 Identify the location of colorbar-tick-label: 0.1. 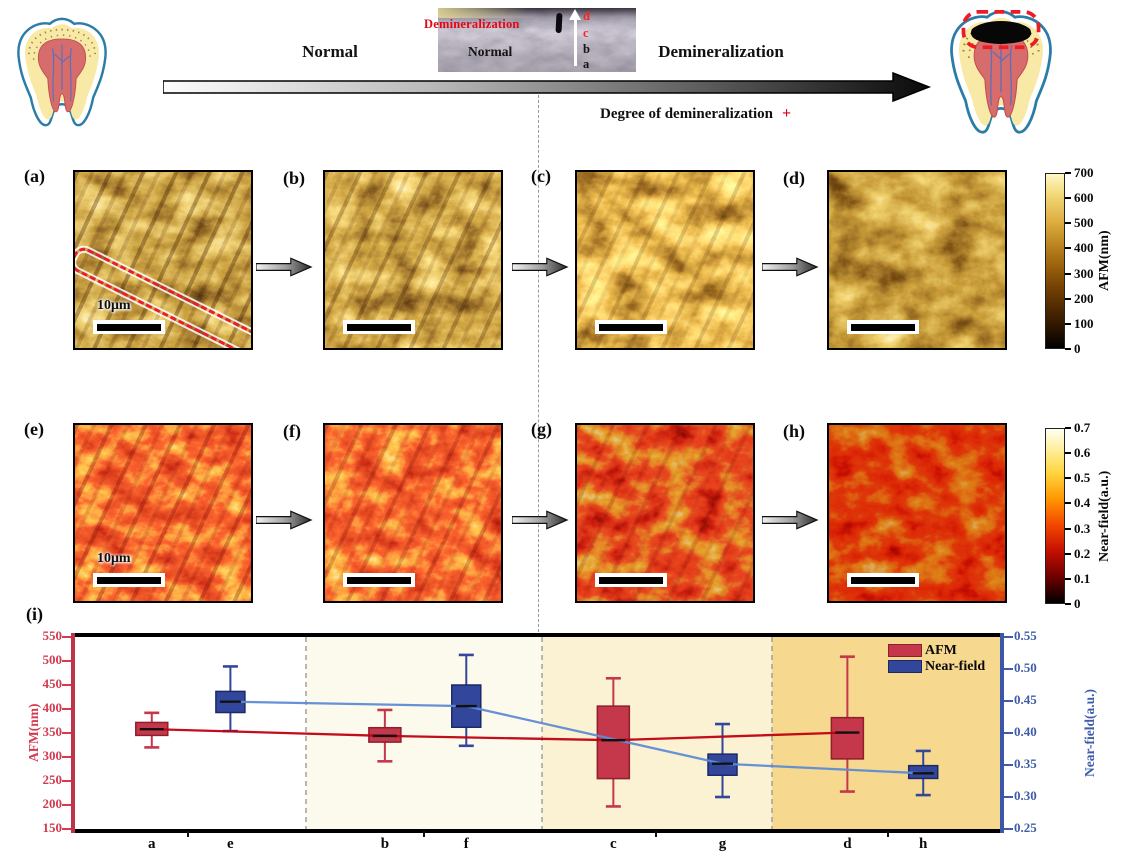
(1082, 578).